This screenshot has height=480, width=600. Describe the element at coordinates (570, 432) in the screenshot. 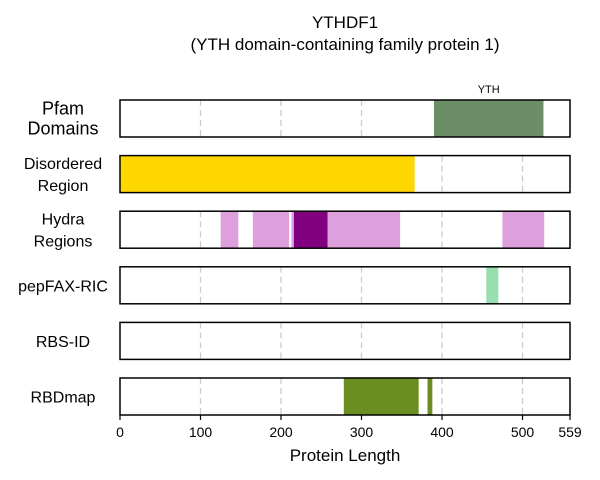

I see `x-tick-label: 559` at that location.